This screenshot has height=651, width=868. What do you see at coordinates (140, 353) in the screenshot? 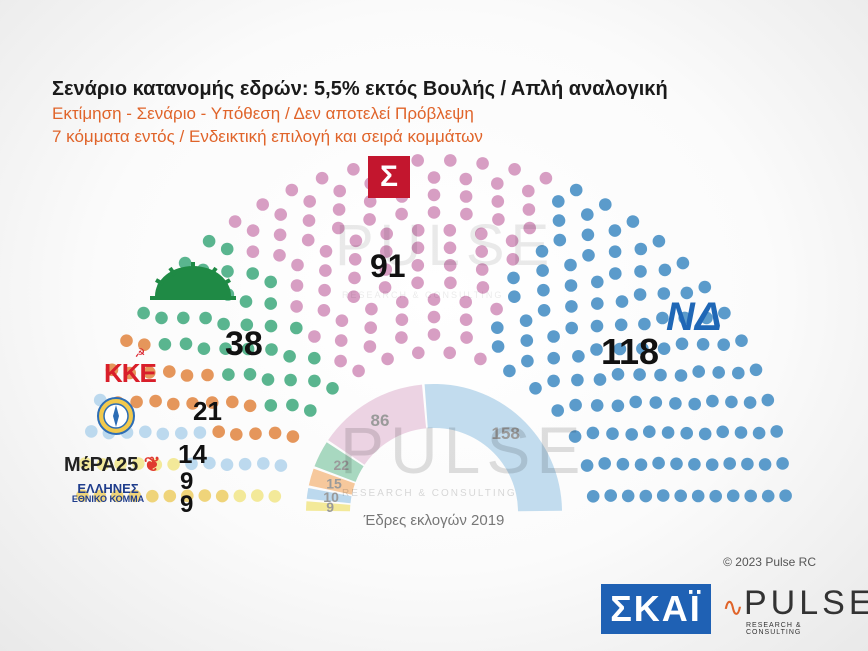
I see `hammer-sickle-icon: ☭` at bounding box center [140, 353].